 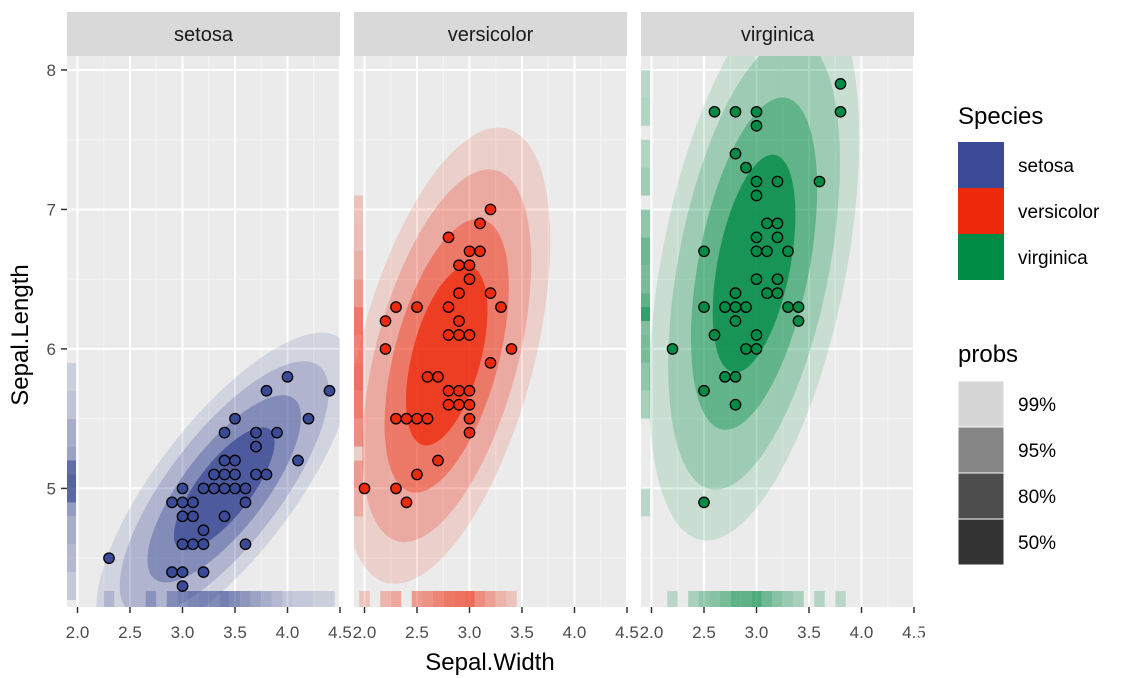 I want to click on facet-strip-label: setosa, so click(x=204, y=35).